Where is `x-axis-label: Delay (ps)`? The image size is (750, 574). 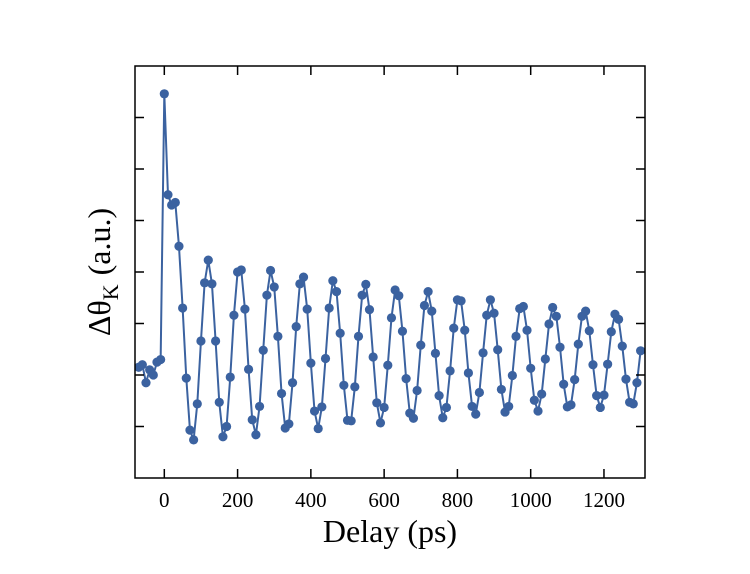 x-axis-label: Delay (ps) is located at coordinates (390, 531).